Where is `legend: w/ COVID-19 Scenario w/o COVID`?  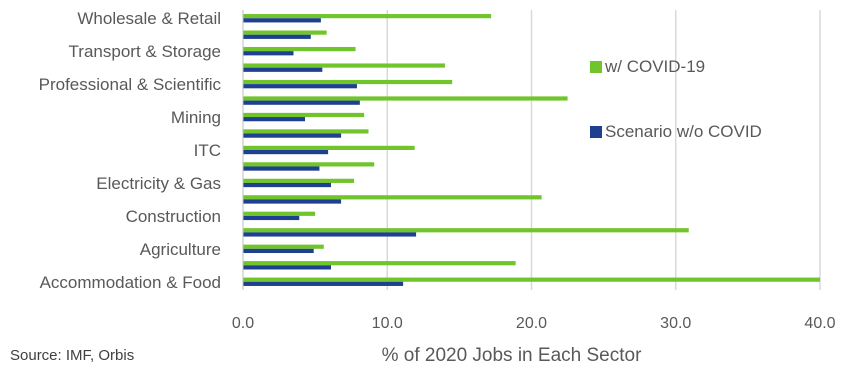
legend: w/ COVID-19 Scenario w/o COVID is located at coordinates (676, 99).